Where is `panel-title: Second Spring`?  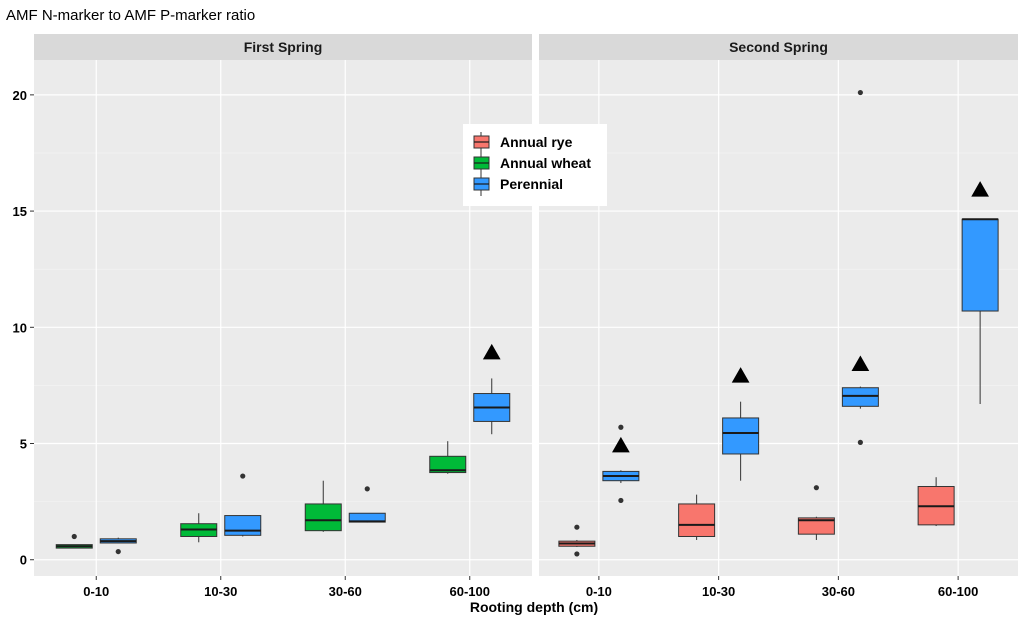 panel-title: Second Spring is located at coordinates (778, 47).